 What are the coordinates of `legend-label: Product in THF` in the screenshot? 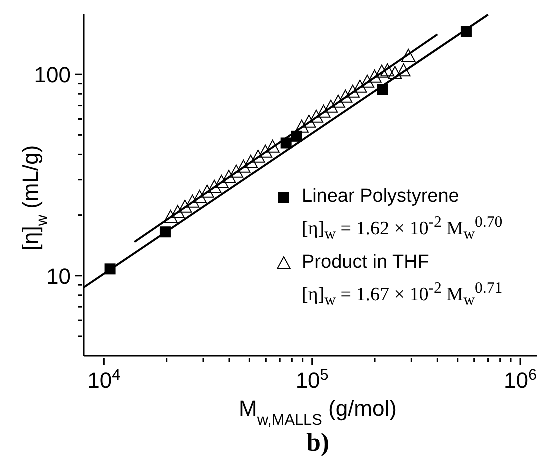 It's located at (366, 263).